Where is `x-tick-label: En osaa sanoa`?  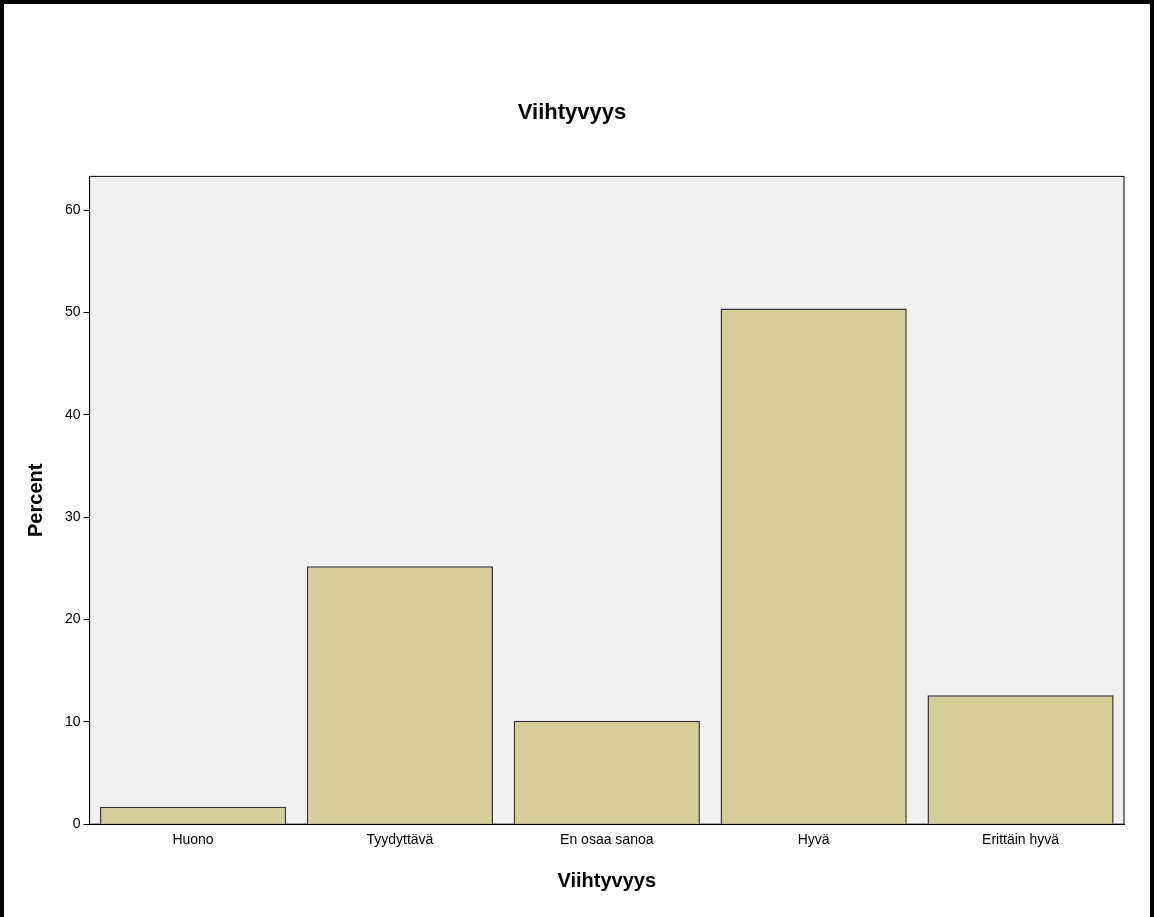 x-tick-label: En osaa sanoa is located at coordinates (607, 839).